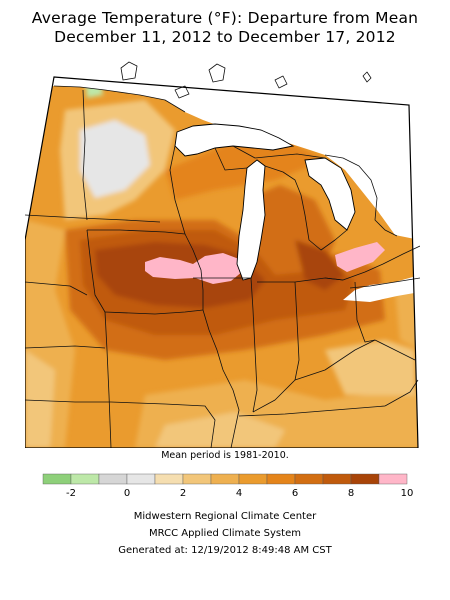 The height and width of the screenshot is (600, 450). I want to click on border-mn-ia, so click(136, 232).